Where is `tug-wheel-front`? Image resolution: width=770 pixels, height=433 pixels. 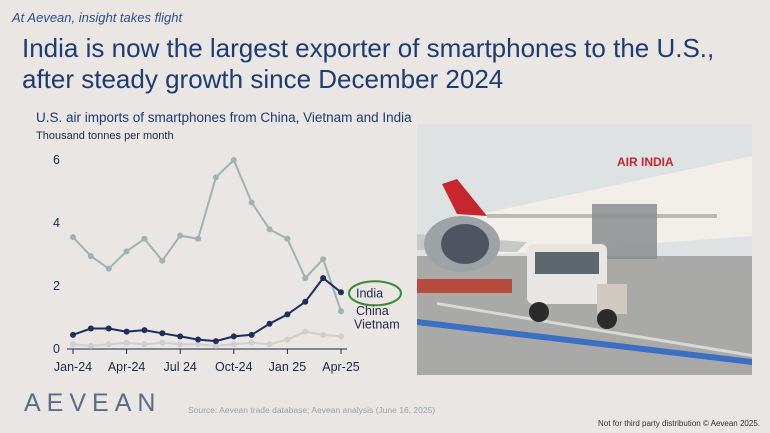 tug-wheel-front is located at coordinates (539, 312).